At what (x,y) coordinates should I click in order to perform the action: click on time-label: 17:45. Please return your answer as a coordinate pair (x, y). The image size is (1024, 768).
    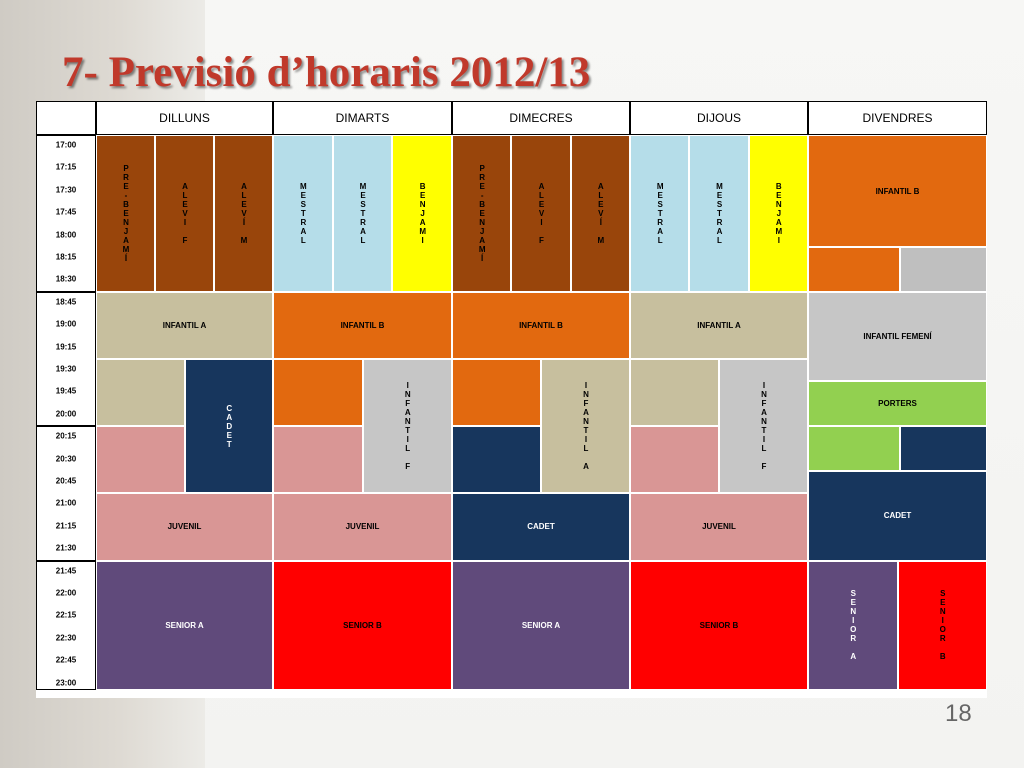
    Looking at the image, I should click on (66, 212).